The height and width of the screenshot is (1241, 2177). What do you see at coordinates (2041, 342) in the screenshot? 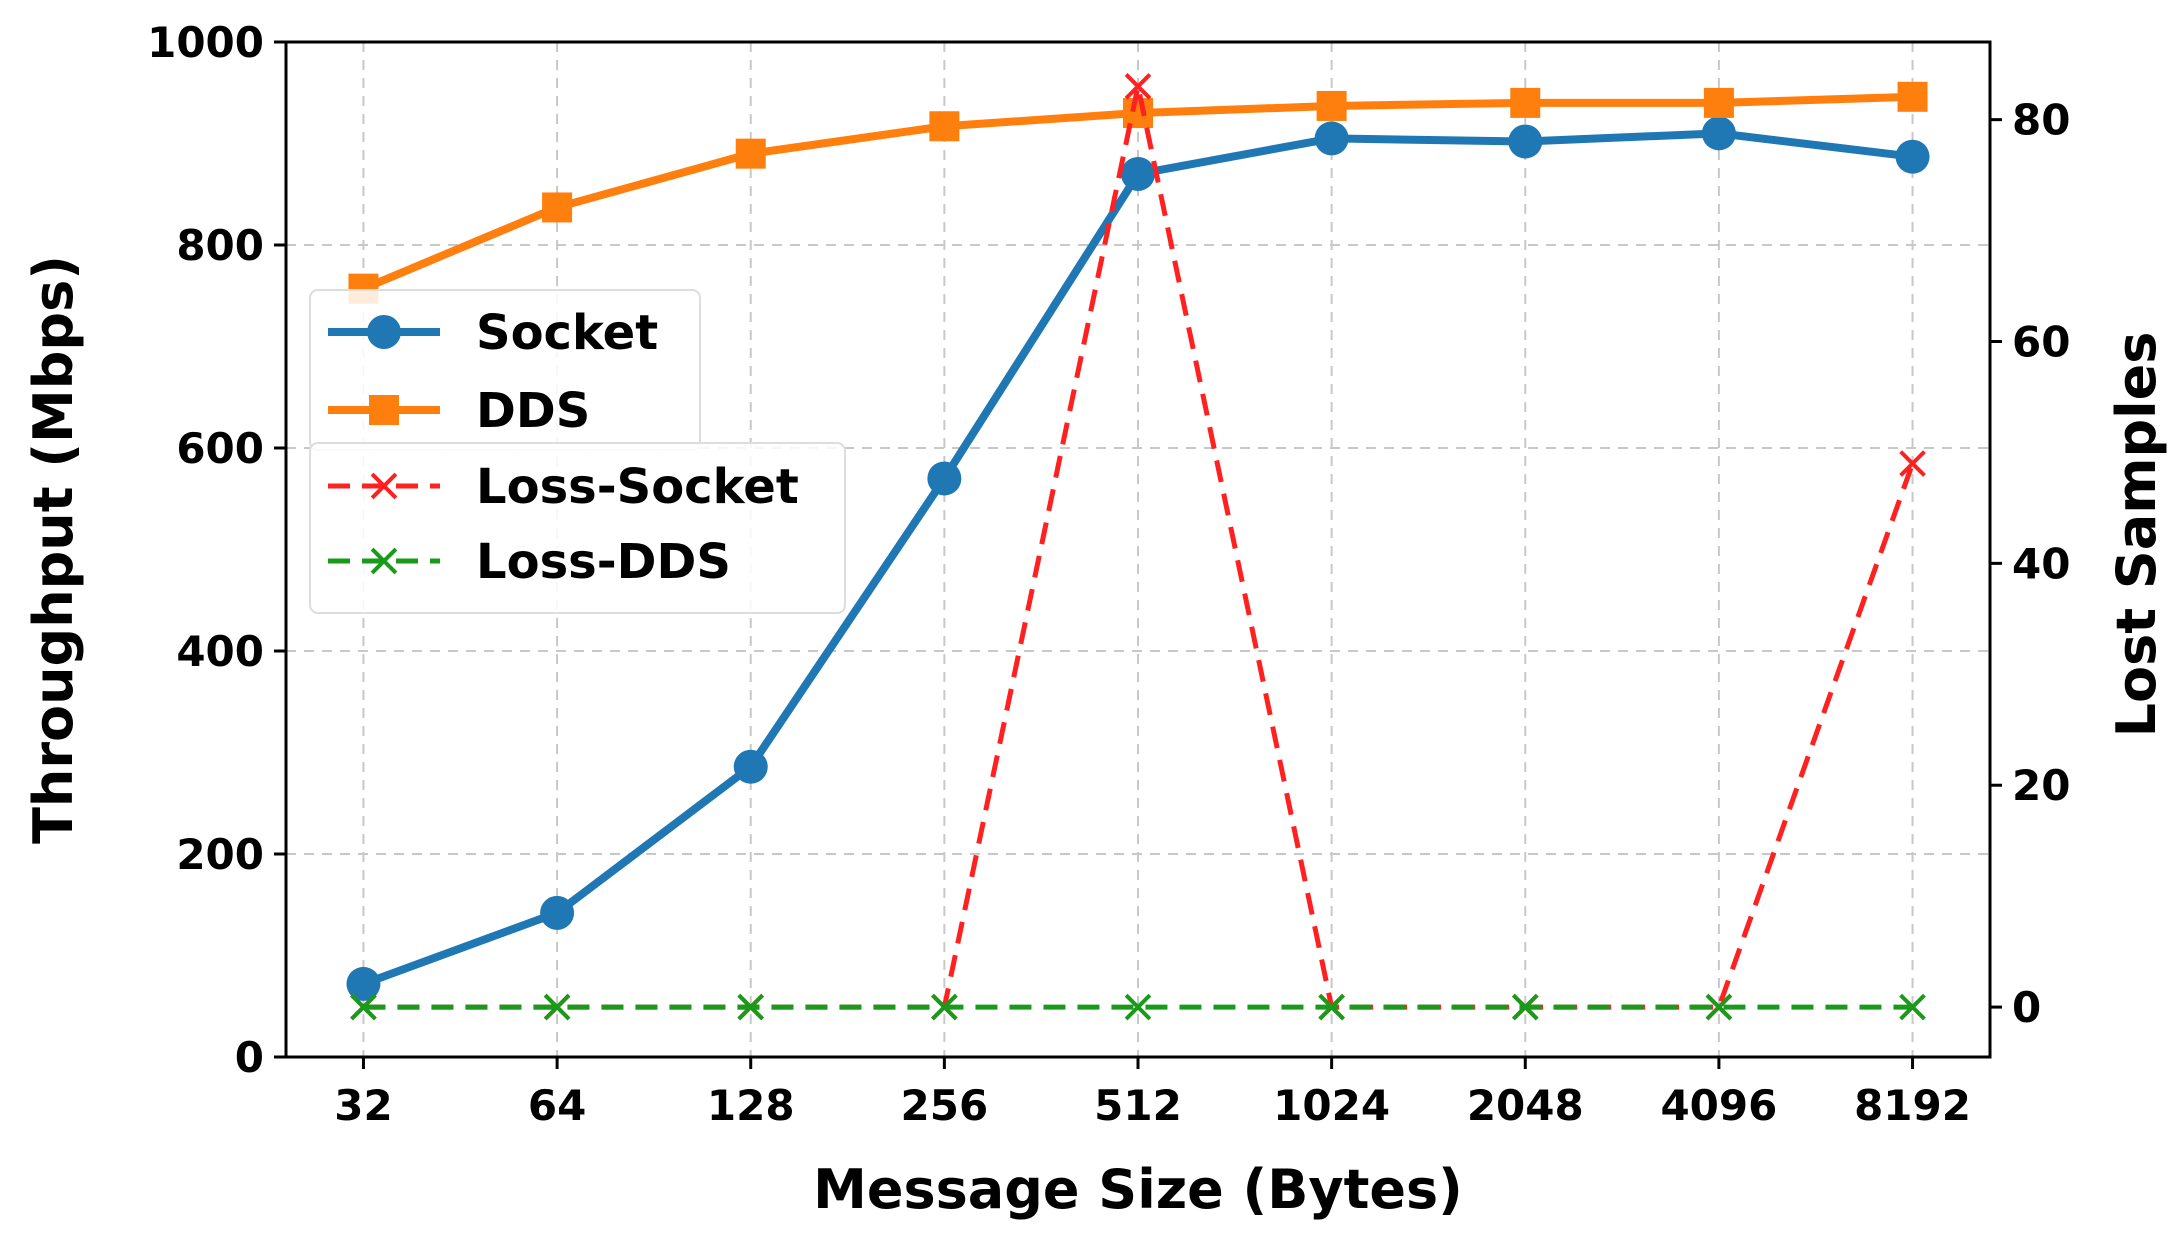
I see `y2-tick-label: 60` at bounding box center [2041, 342].